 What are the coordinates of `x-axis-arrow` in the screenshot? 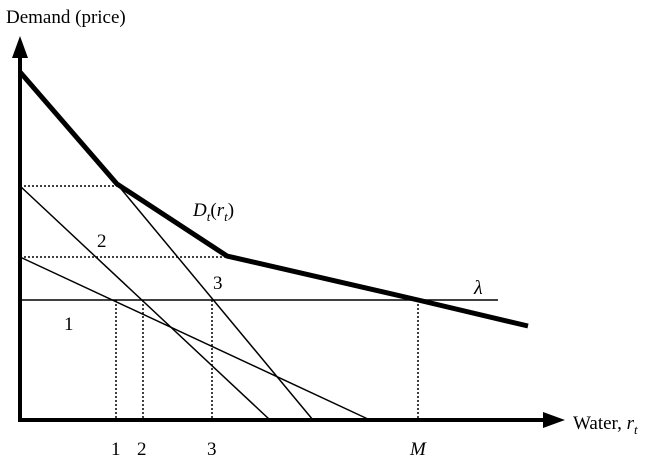 It's located at (554, 420).